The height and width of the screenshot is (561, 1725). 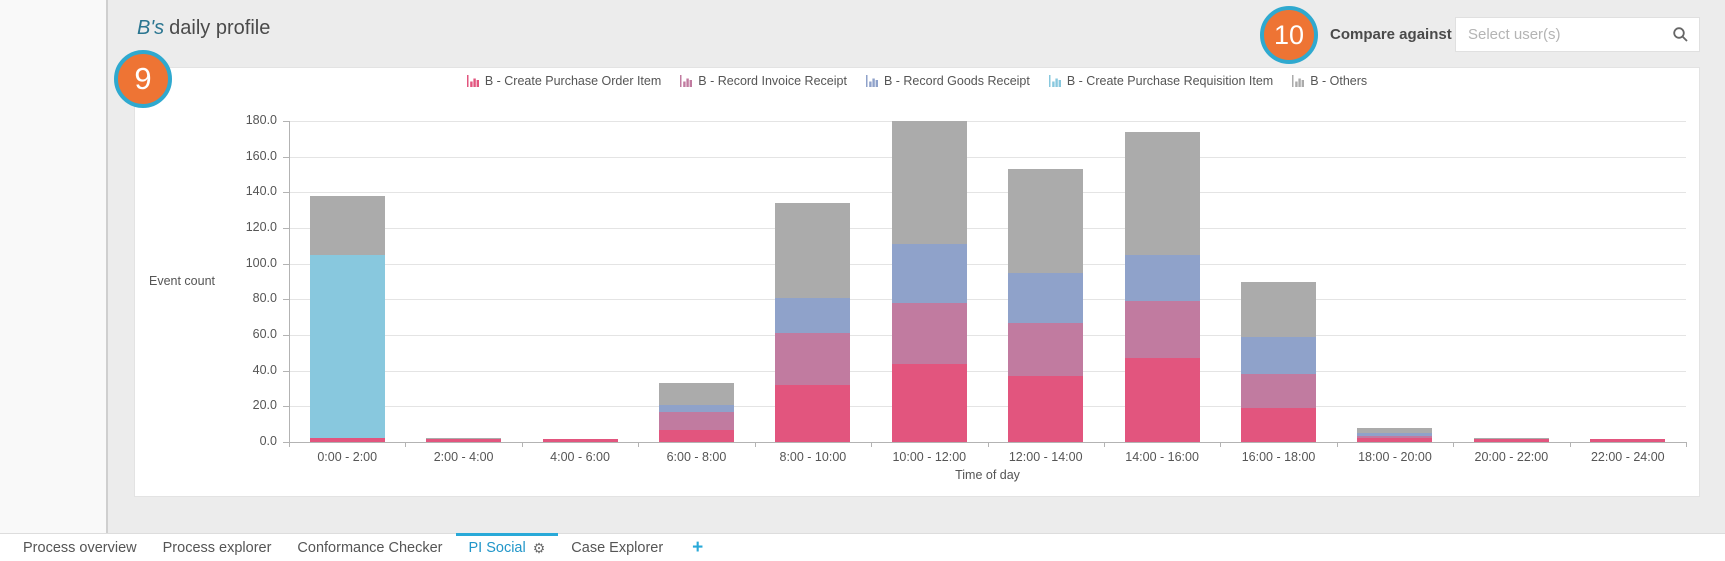 I want to click on step-badge-9: 9, so click(x=143, y=79).